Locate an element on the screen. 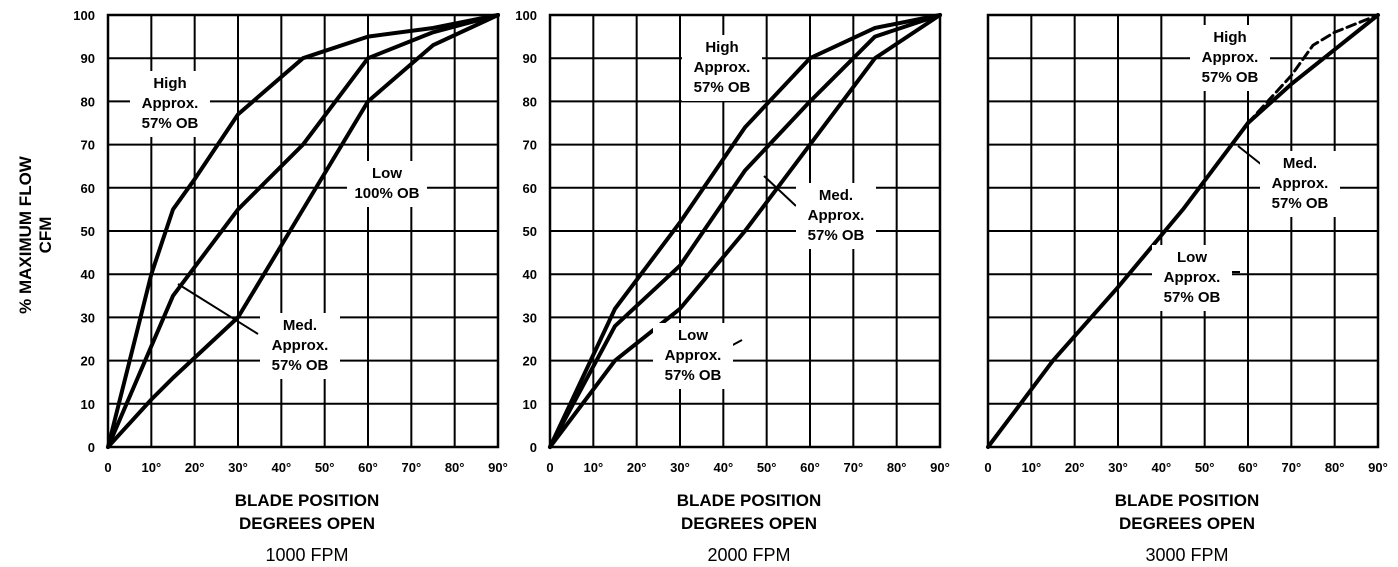 The width and height of the screenshot is (1398, 567). y-tick-label: 40 is located at coordinates (530, 274).